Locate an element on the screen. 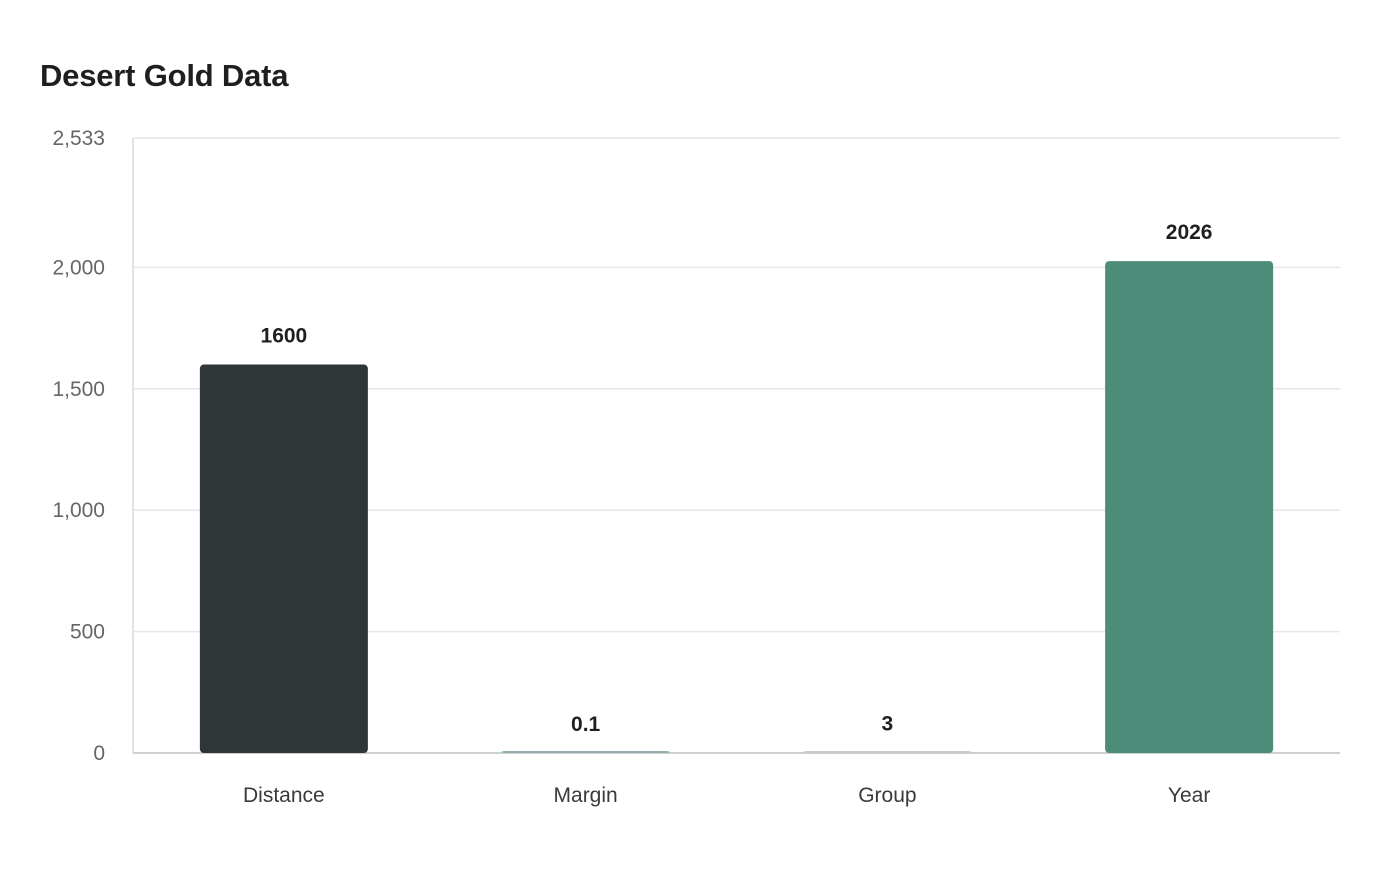 This screenshot has height=880, width=1400. data-label: 0.1 is located at coordinates (586, 724).